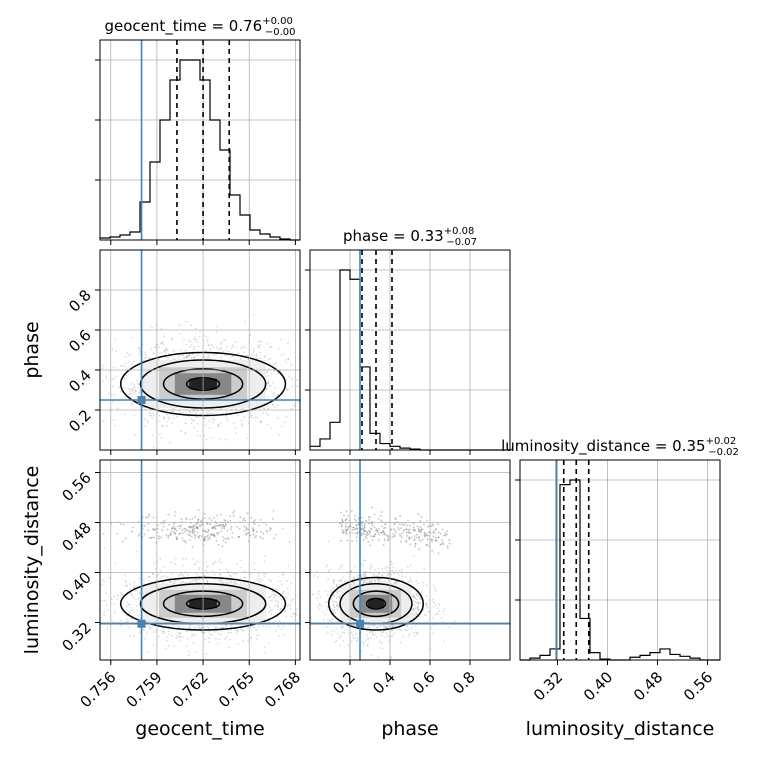 This screenshot has width=760, height=760. What do you see at coordinates (80, 421) in the screenshot?
I see `y-tick-label-phase: 0.2` at bounding box center [80, 421].